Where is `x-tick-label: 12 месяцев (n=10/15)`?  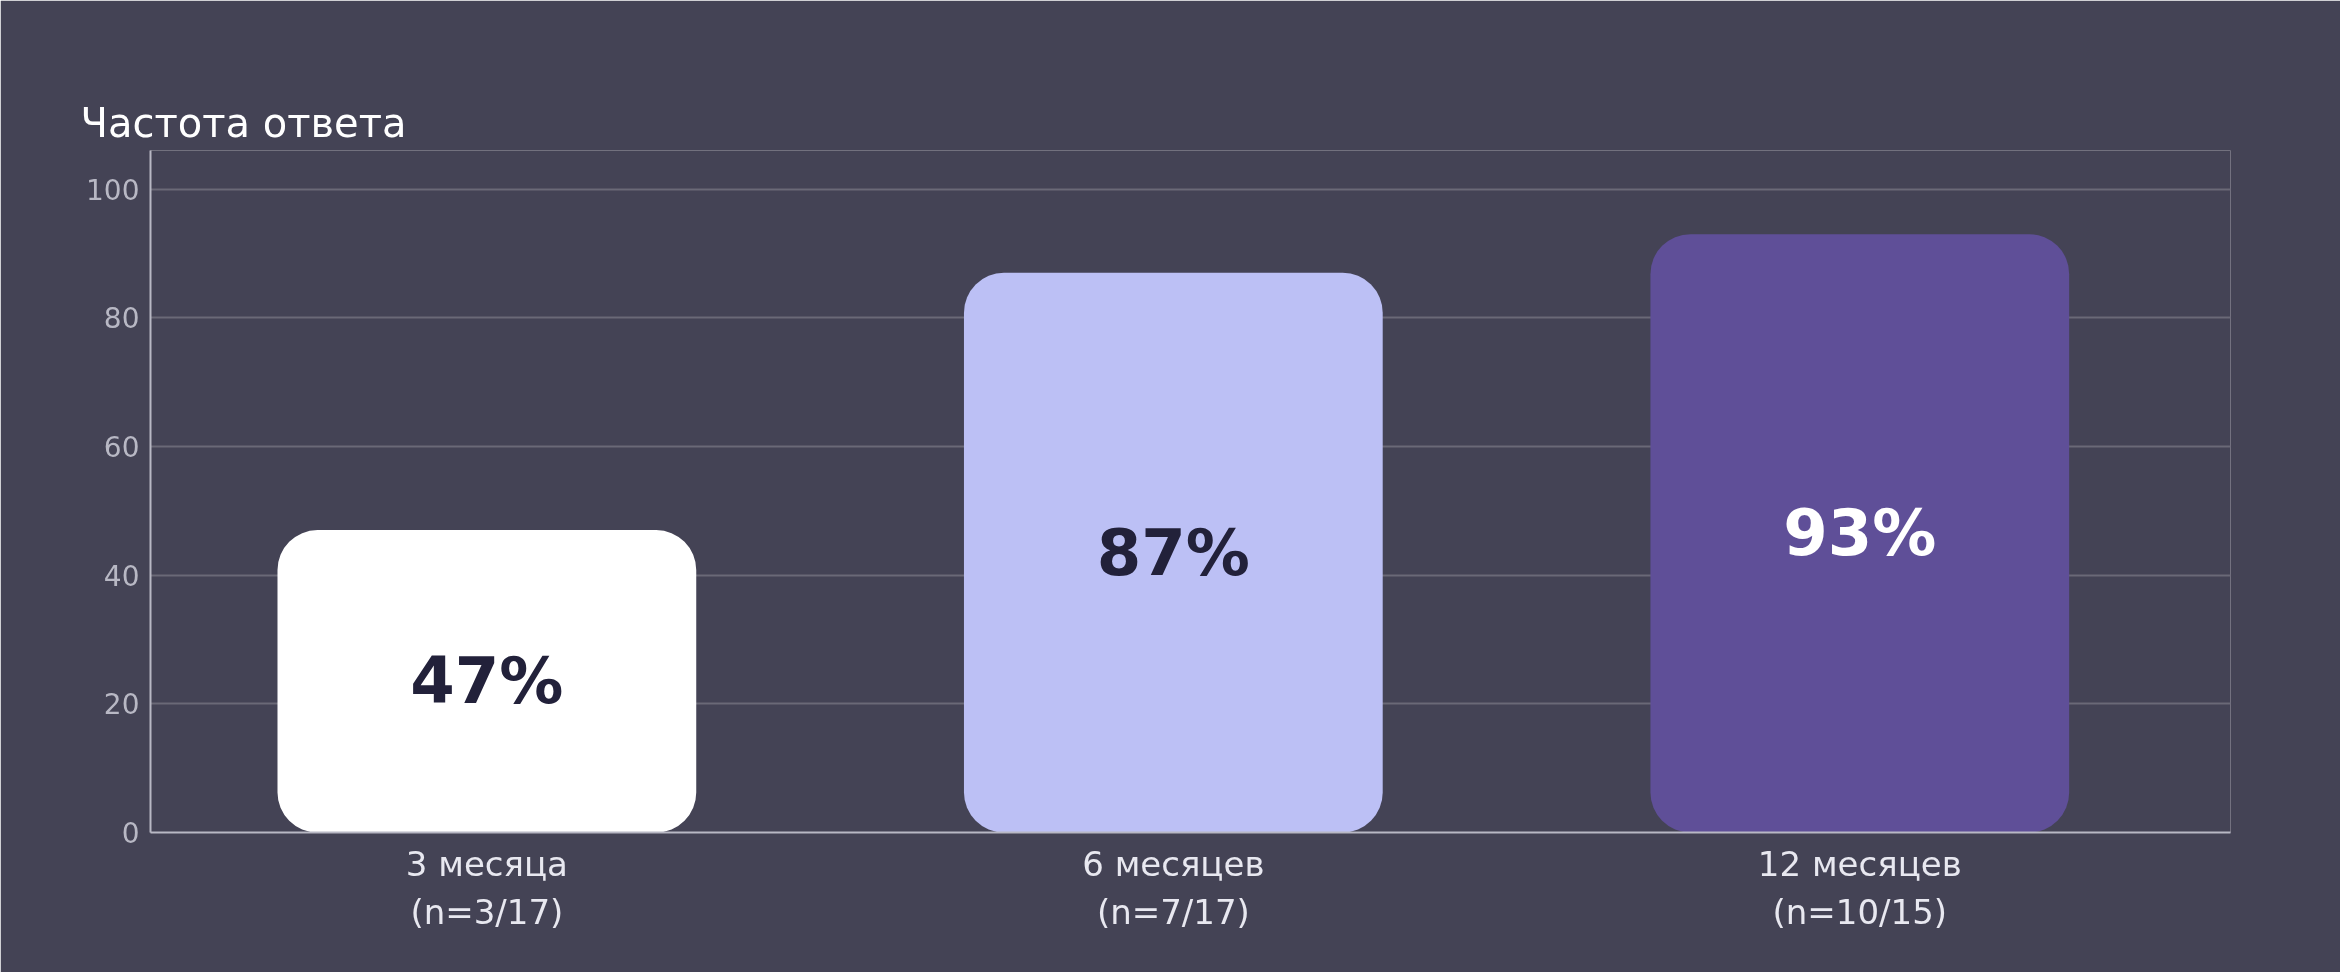 x-tick-label: 12 месяцев (n=10/15) is located at coordinates (1859, 887).